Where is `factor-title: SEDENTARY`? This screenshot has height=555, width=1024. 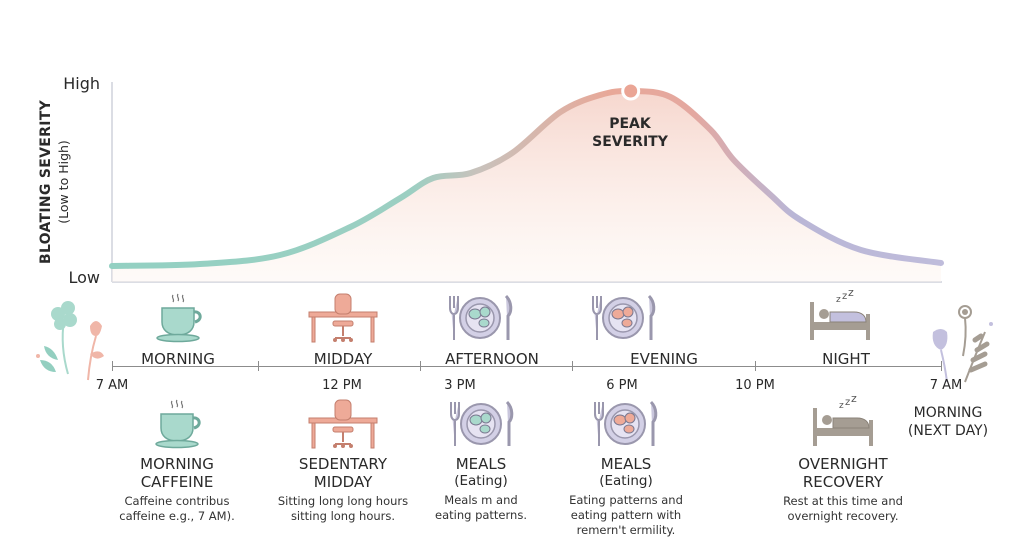
factor-title: SEDENTARY is located at coordinates (343, 464).